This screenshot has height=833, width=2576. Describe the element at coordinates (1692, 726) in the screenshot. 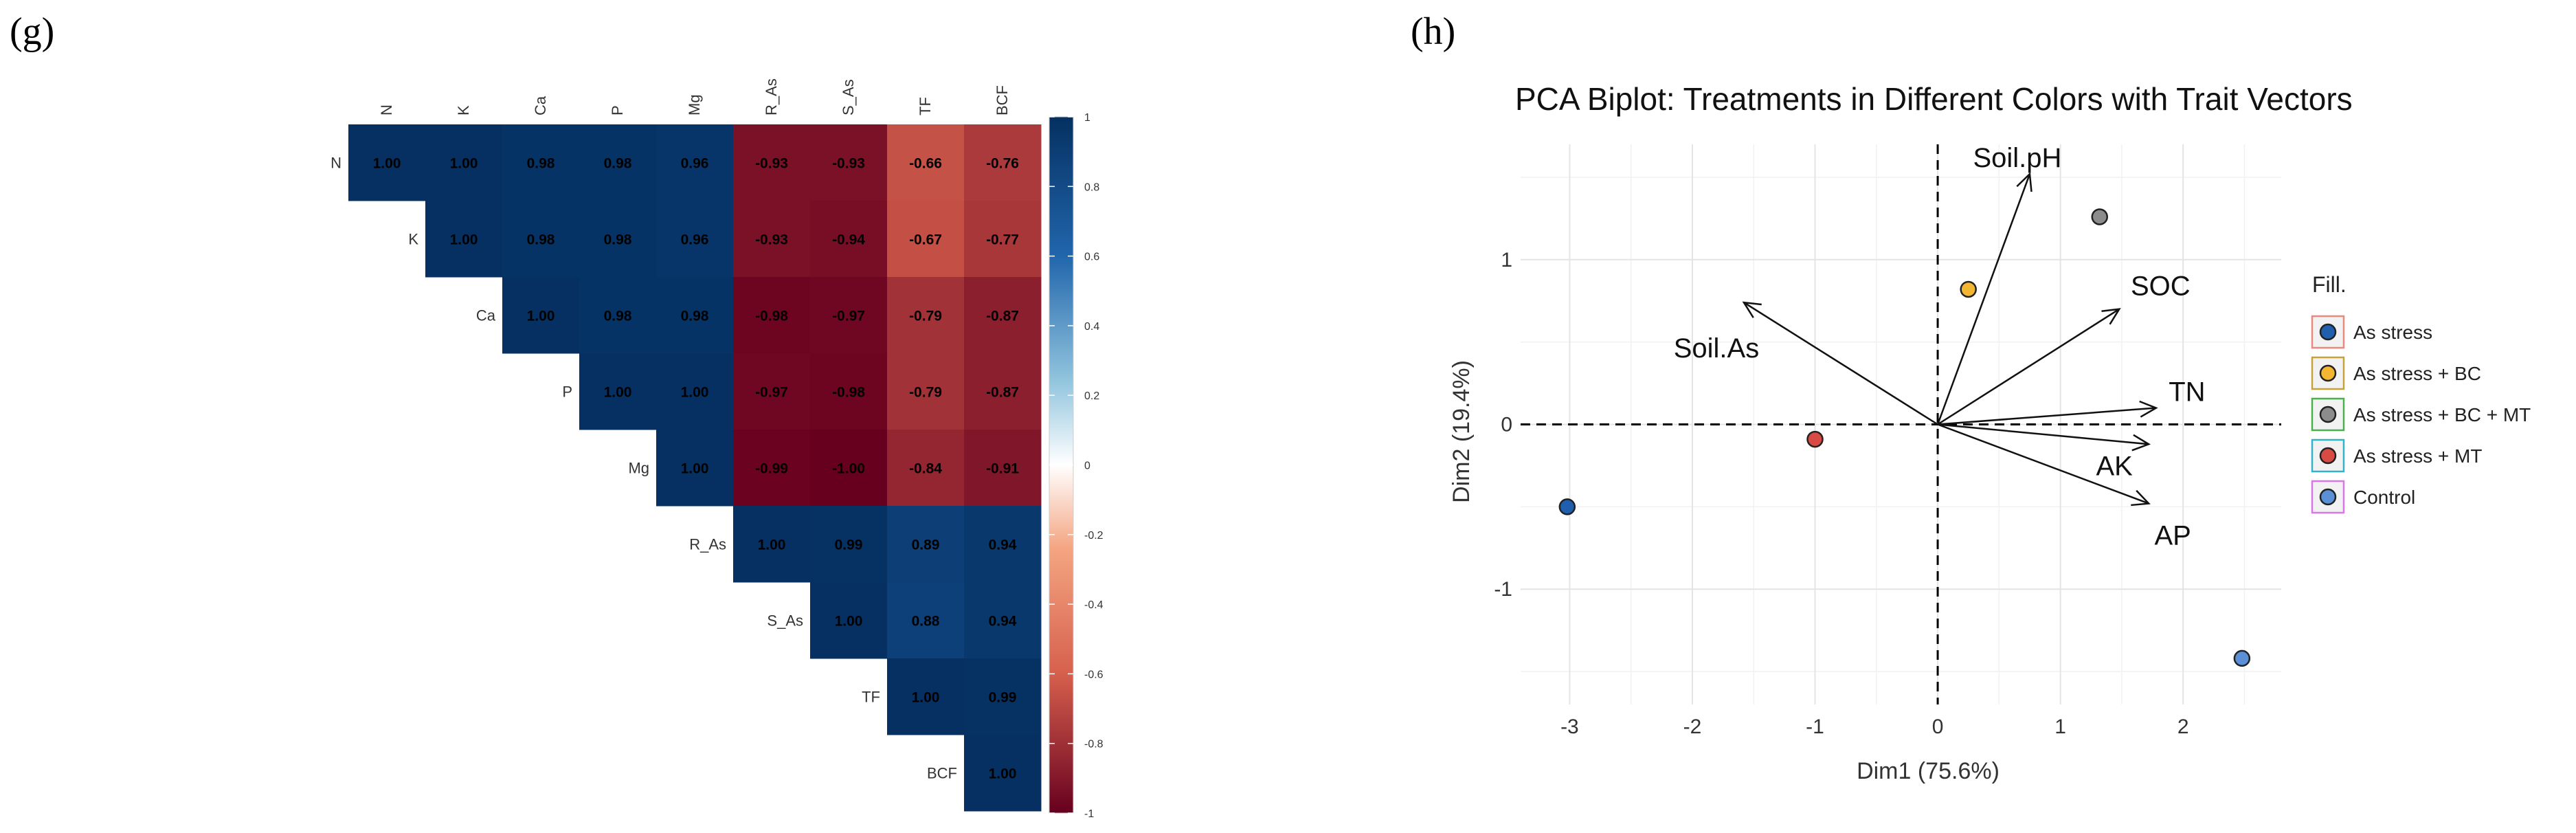

I see `x-tick-label: -2` at that location.